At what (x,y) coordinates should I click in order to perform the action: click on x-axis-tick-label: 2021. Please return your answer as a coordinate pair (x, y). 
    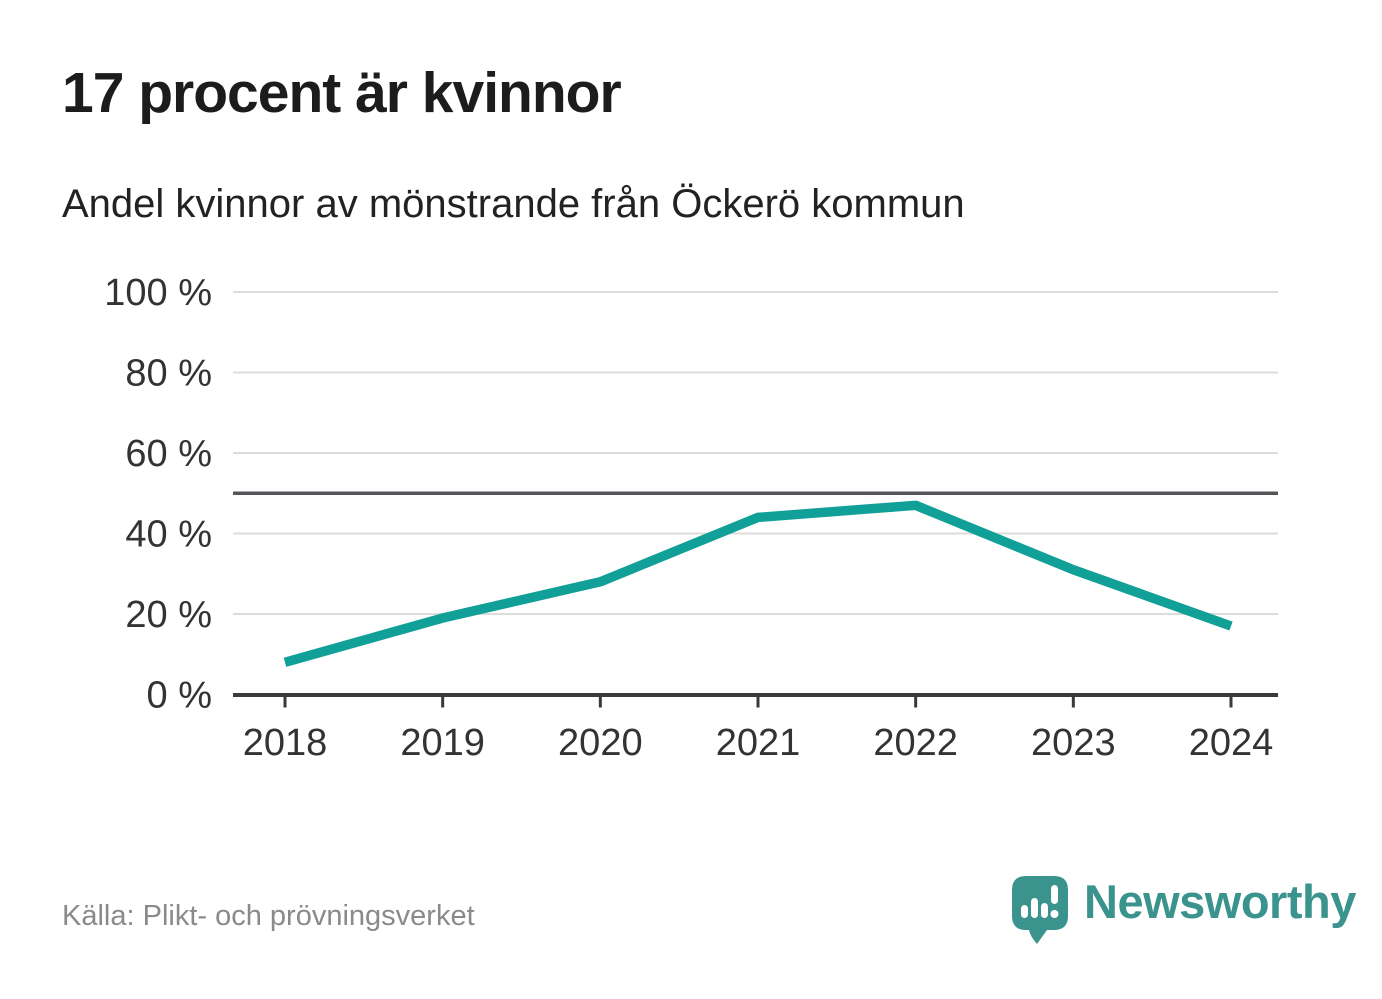
    Looking at the image, I should click on (758, 743).